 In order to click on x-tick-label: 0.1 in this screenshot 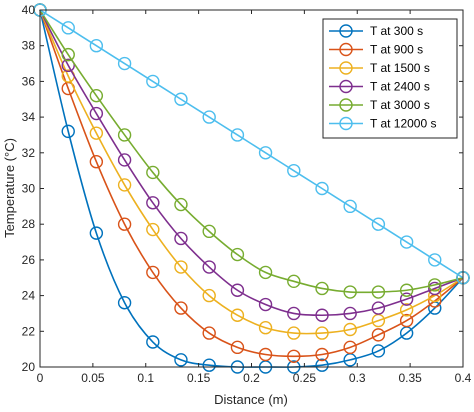, I will do `click(145, 378)`.